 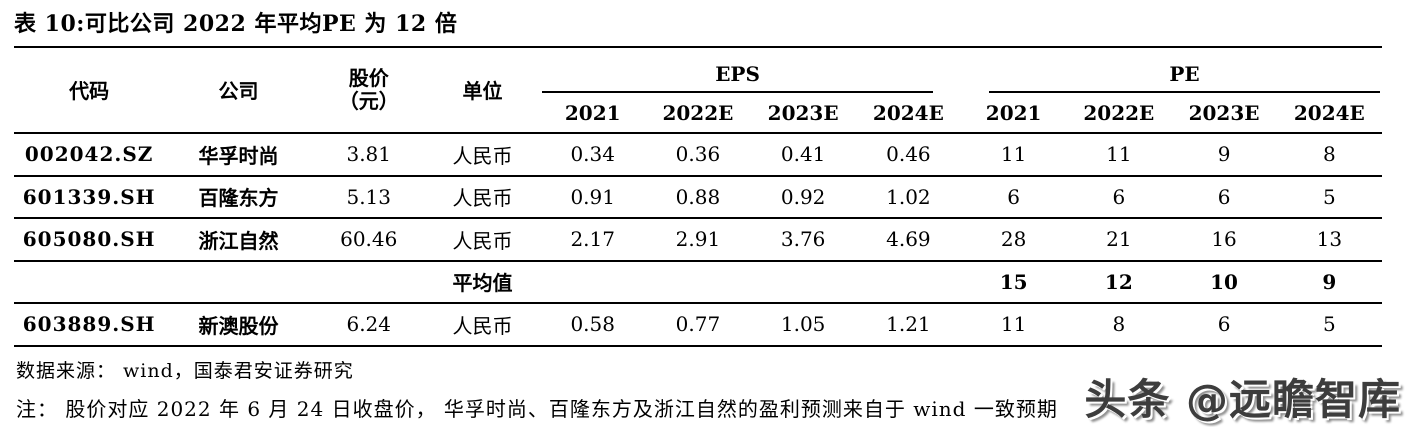 I want to click on eps-2021: 0.34, so click(x=593, y=154).